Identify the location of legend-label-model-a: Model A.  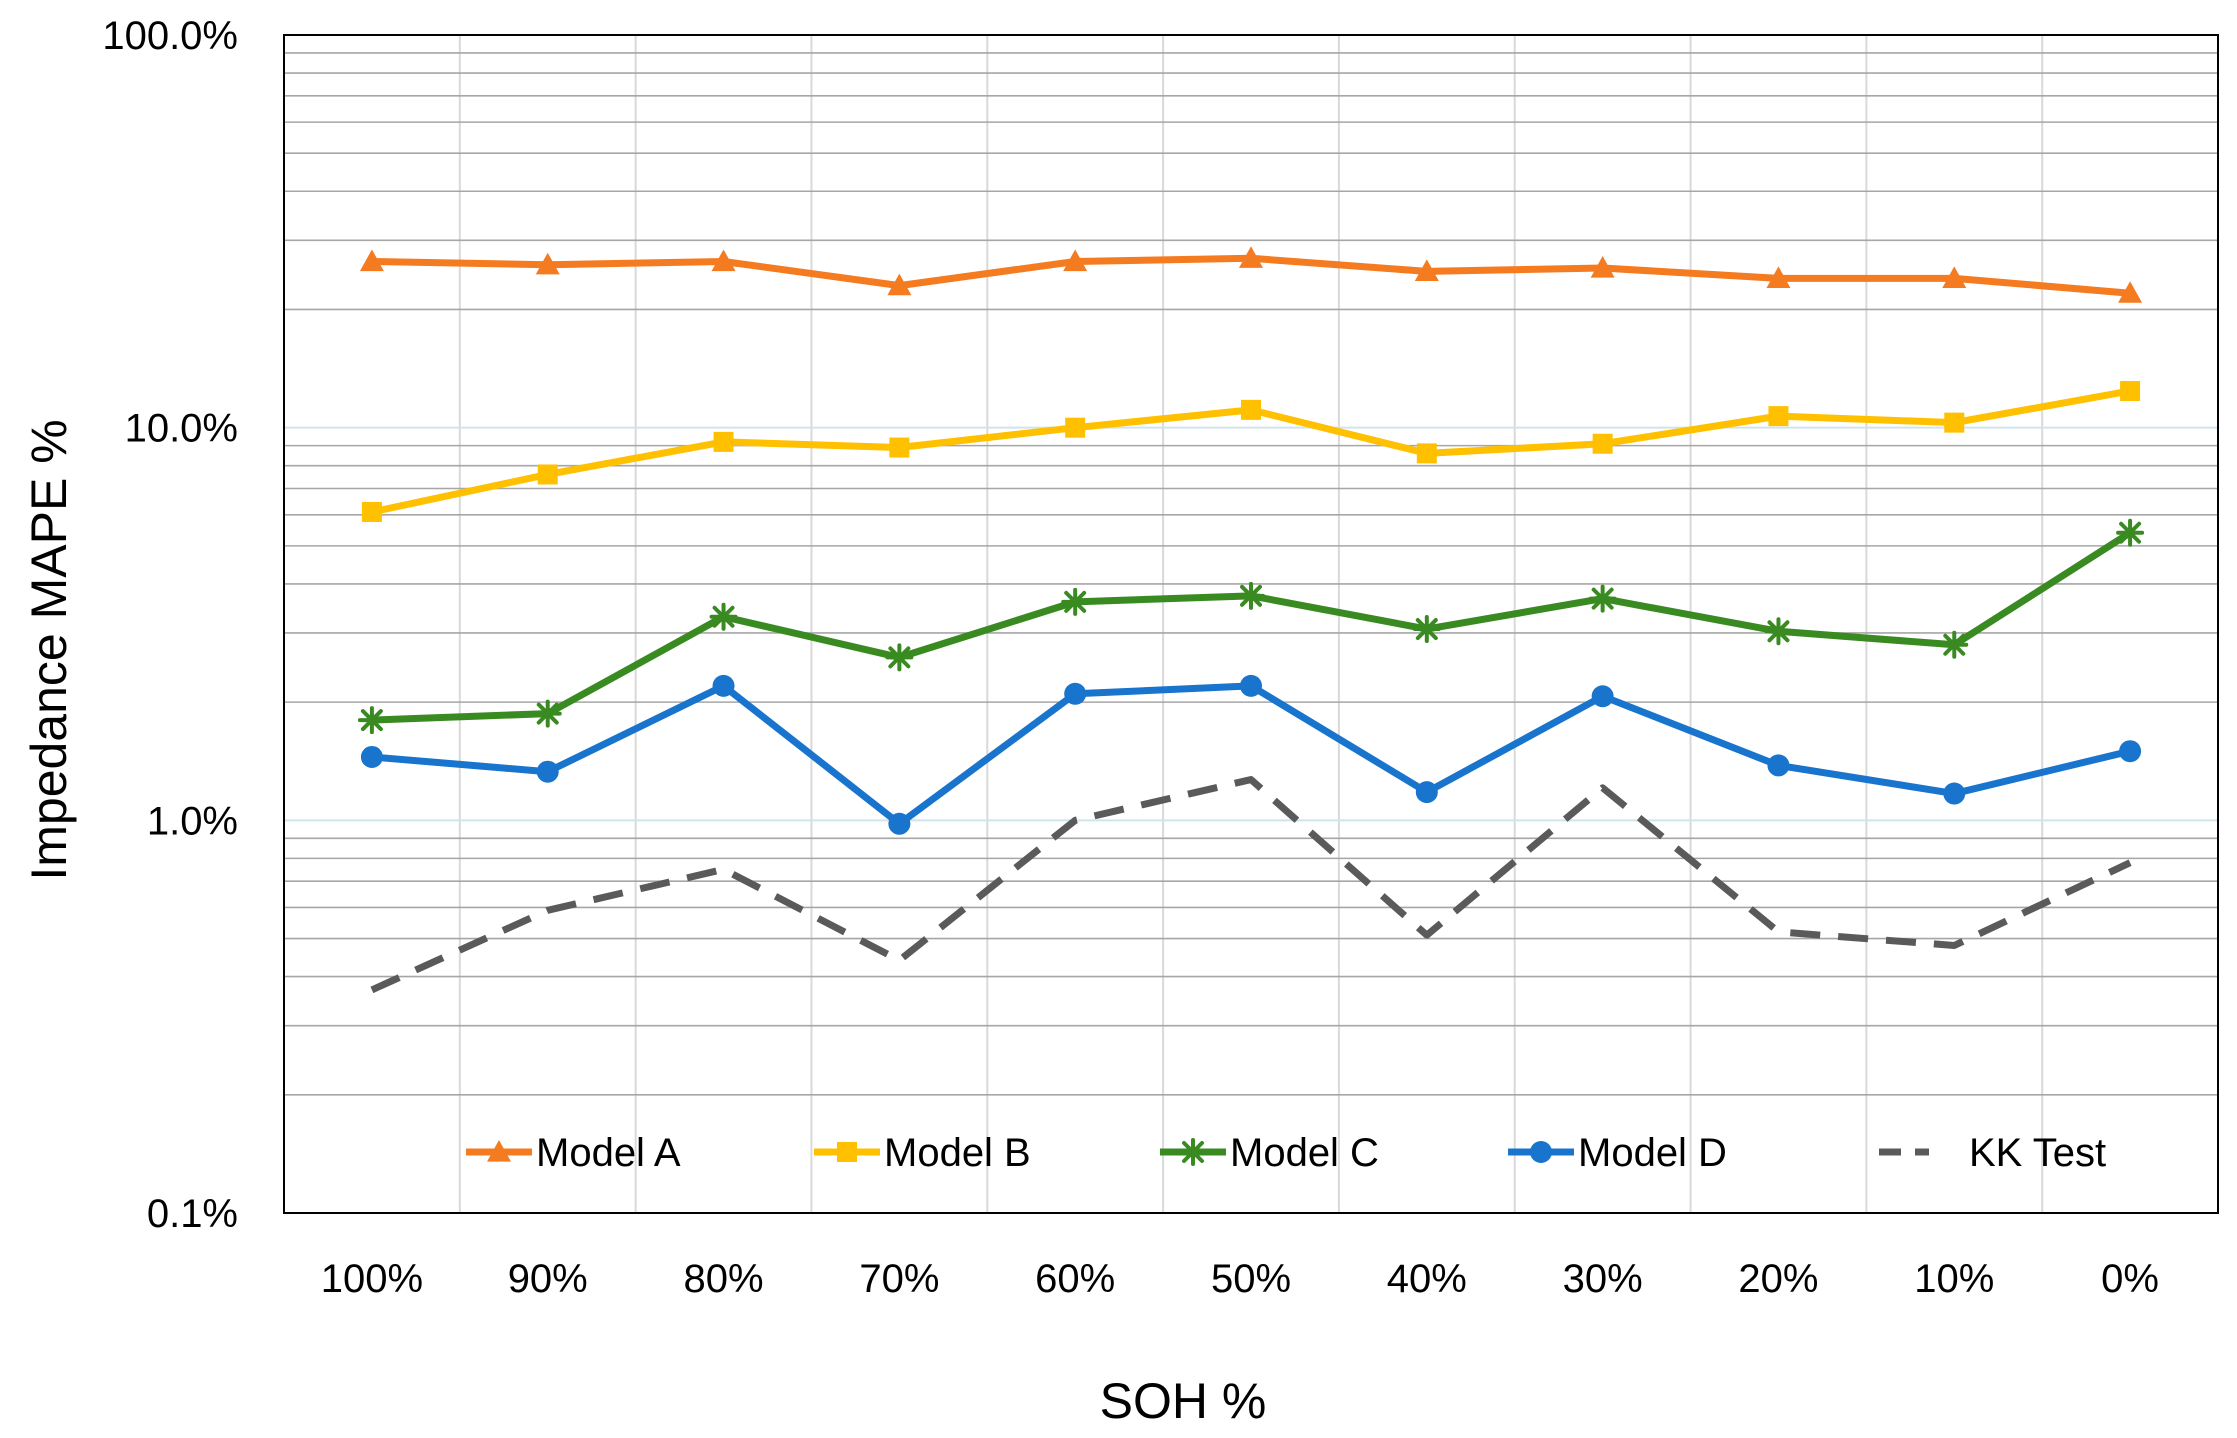
(608, 1153).